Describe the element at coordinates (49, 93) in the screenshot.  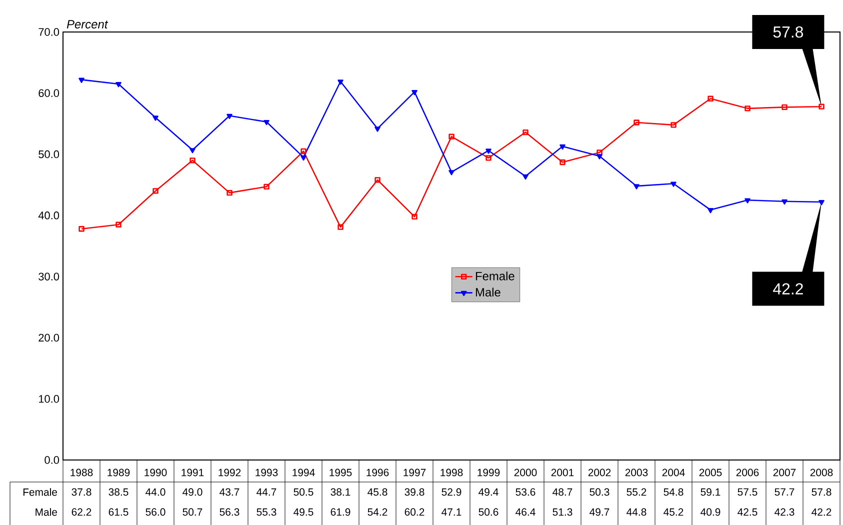
I see `y-tick-label: 60.0` at that location.